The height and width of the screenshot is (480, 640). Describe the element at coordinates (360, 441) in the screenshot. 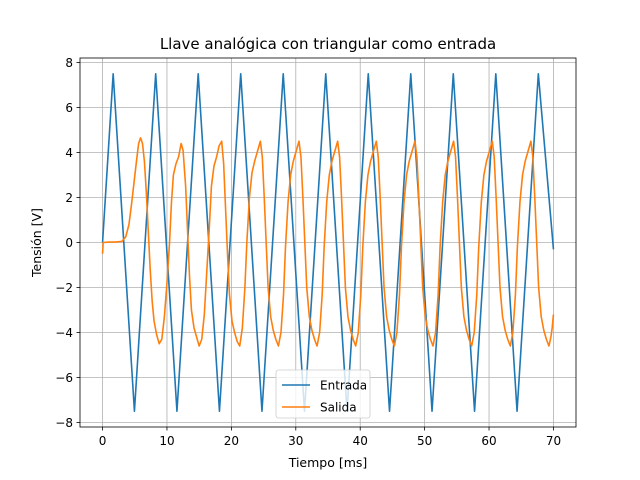

I see `x-tick-label: 40` at that location.